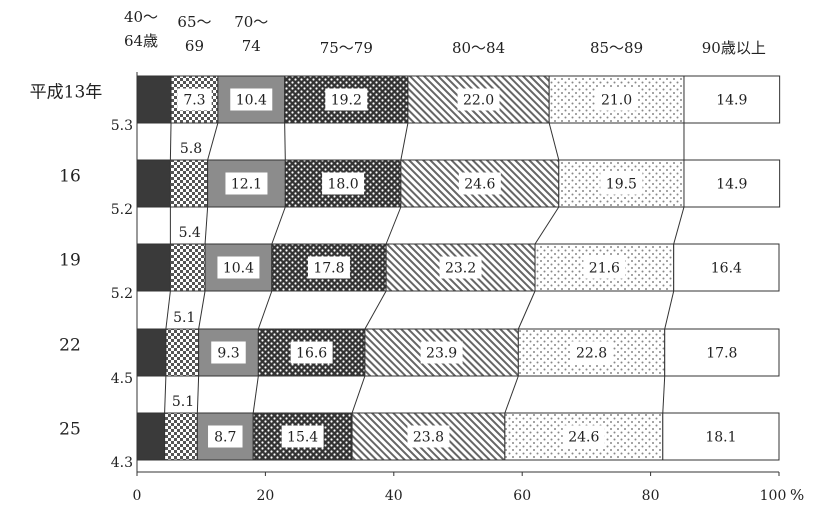 The image size is (817, 510). What do you see at coordinates (441, 354) in the screenshot?
I see `data-label: 23.9` at bounding box center [441, 354].